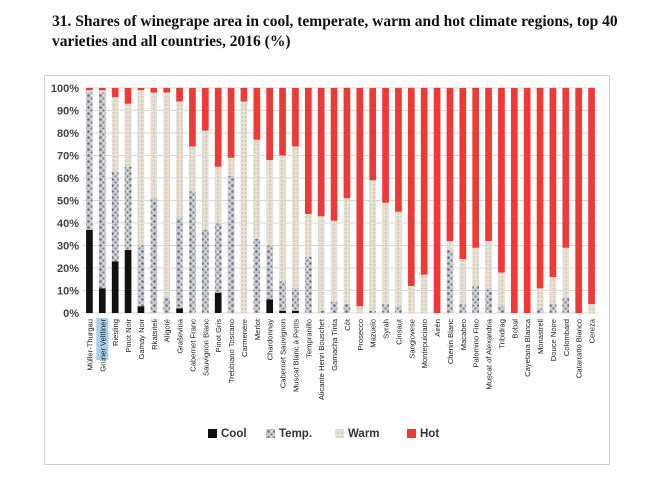 The width and height of the screenshot is (645, 480). What do you see at coordinates (321, 359) in the screenshot?
I see `x-tick-label: Alicante Henri Bouschet` at bounding box center [321, 359].